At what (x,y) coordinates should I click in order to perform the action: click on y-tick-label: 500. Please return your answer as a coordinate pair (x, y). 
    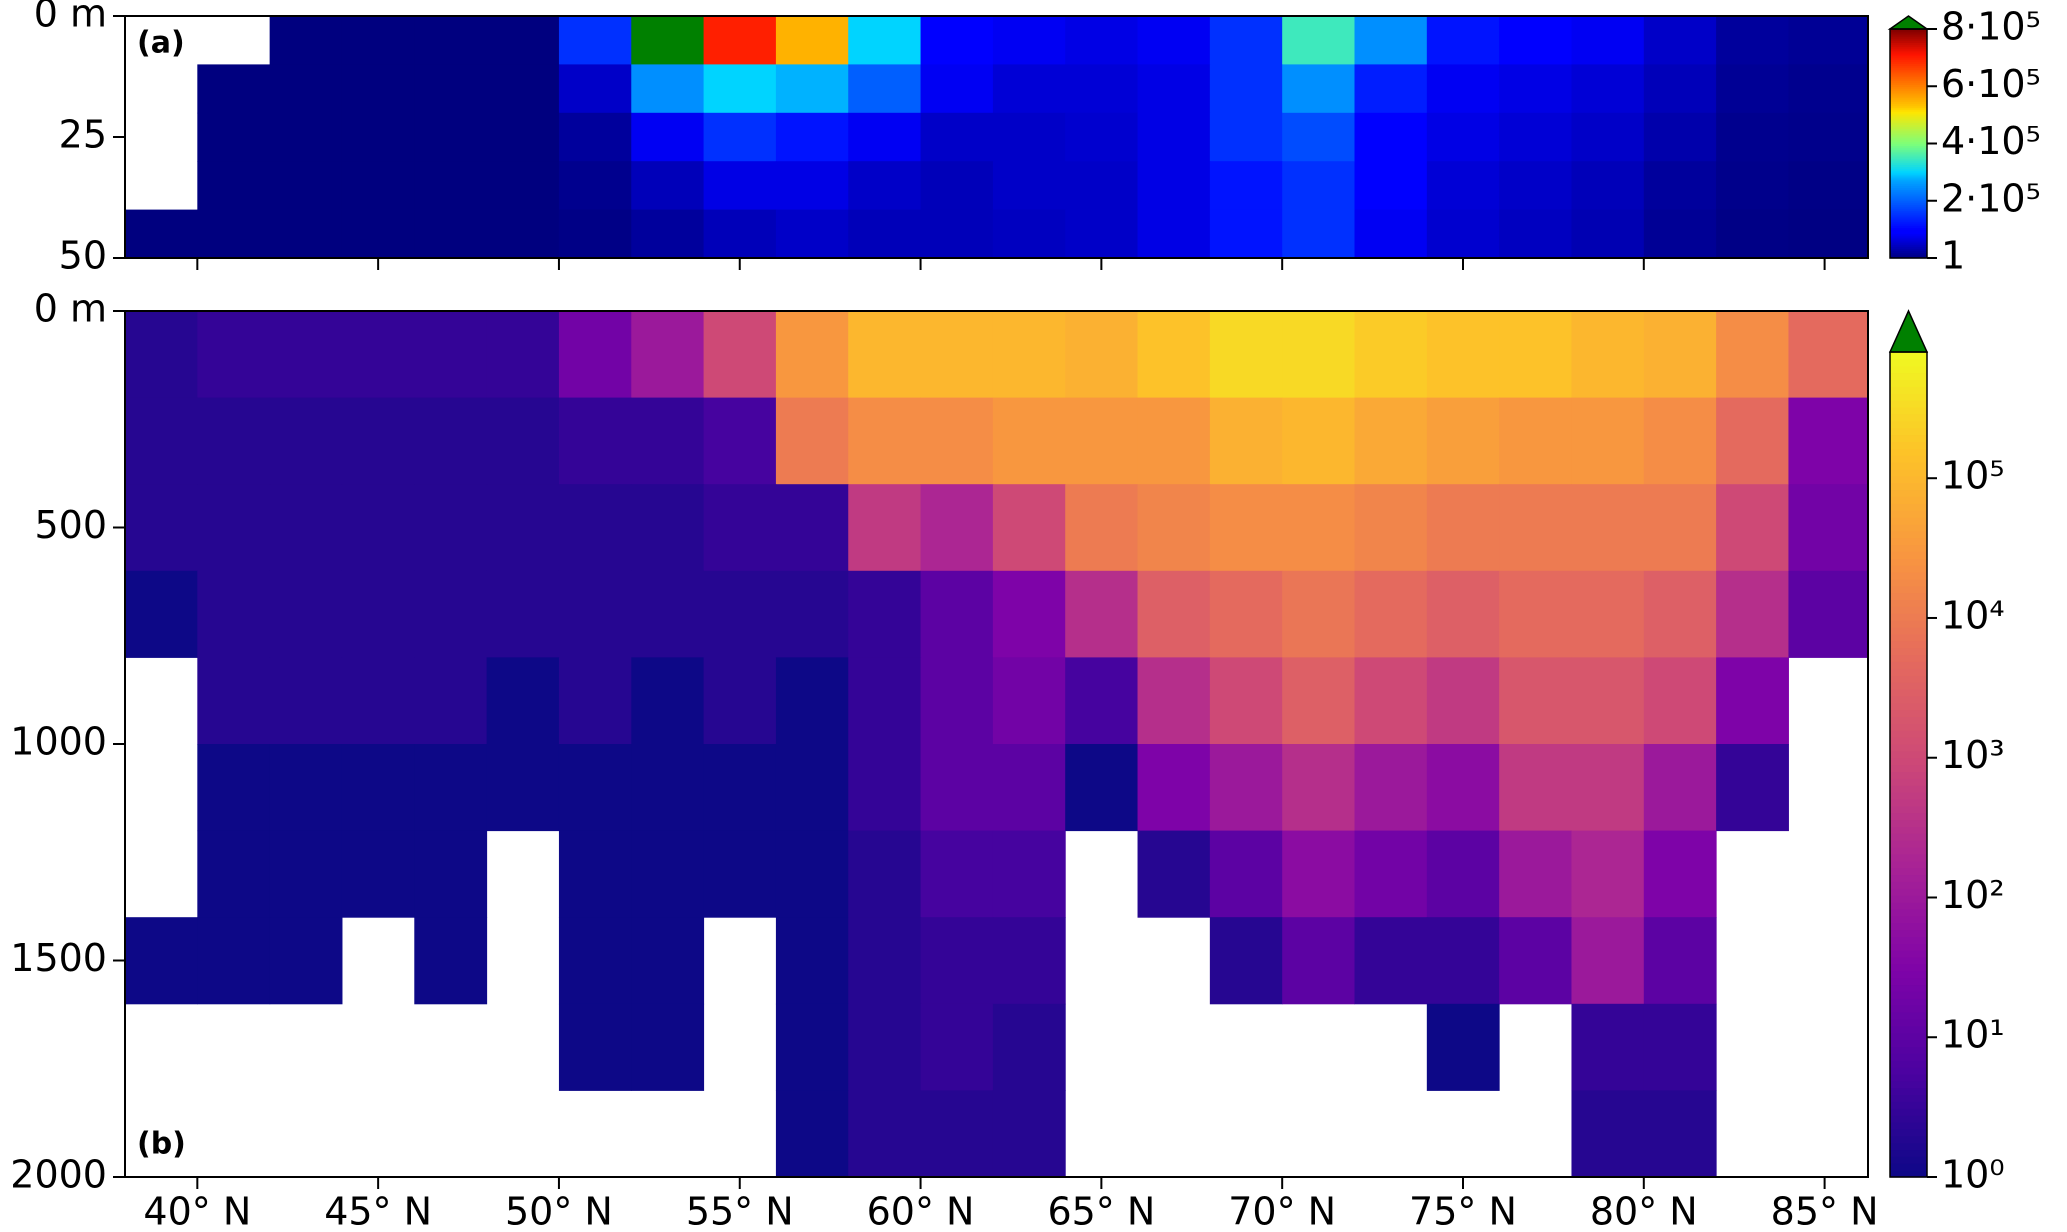
    Looking at the image, I should click on (70, 525).